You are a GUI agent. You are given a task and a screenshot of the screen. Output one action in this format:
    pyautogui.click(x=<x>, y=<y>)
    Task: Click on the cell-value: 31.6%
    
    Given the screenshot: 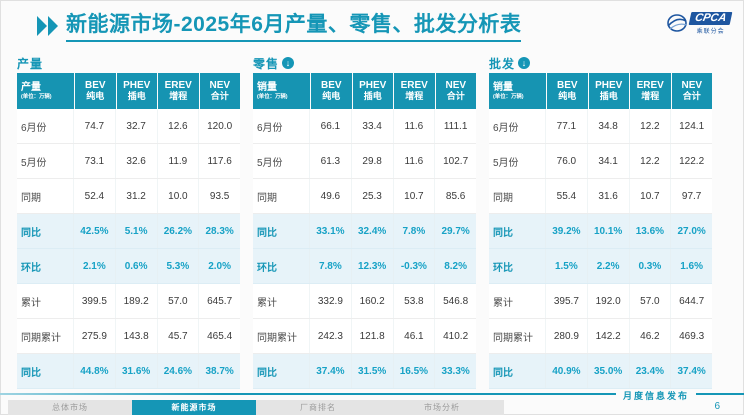 What is the action you would take?
    pyautogui.click(x=137, y=371)
    